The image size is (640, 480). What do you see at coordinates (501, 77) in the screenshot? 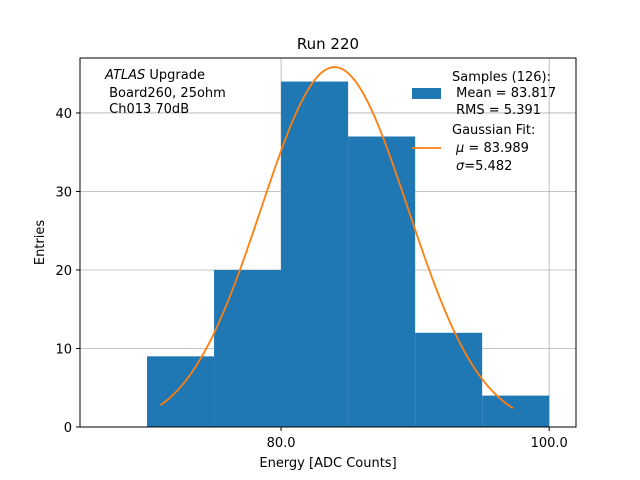
I see `legend-samples-line-1: Samples (126):` at bounding box center [501, 77].